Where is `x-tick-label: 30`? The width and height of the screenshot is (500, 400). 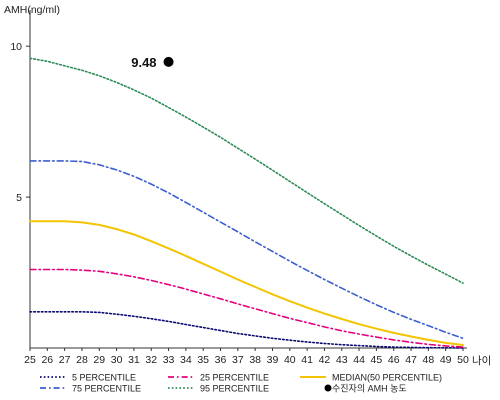 x-tick-label: 30 is located at coordinates (117, 360).